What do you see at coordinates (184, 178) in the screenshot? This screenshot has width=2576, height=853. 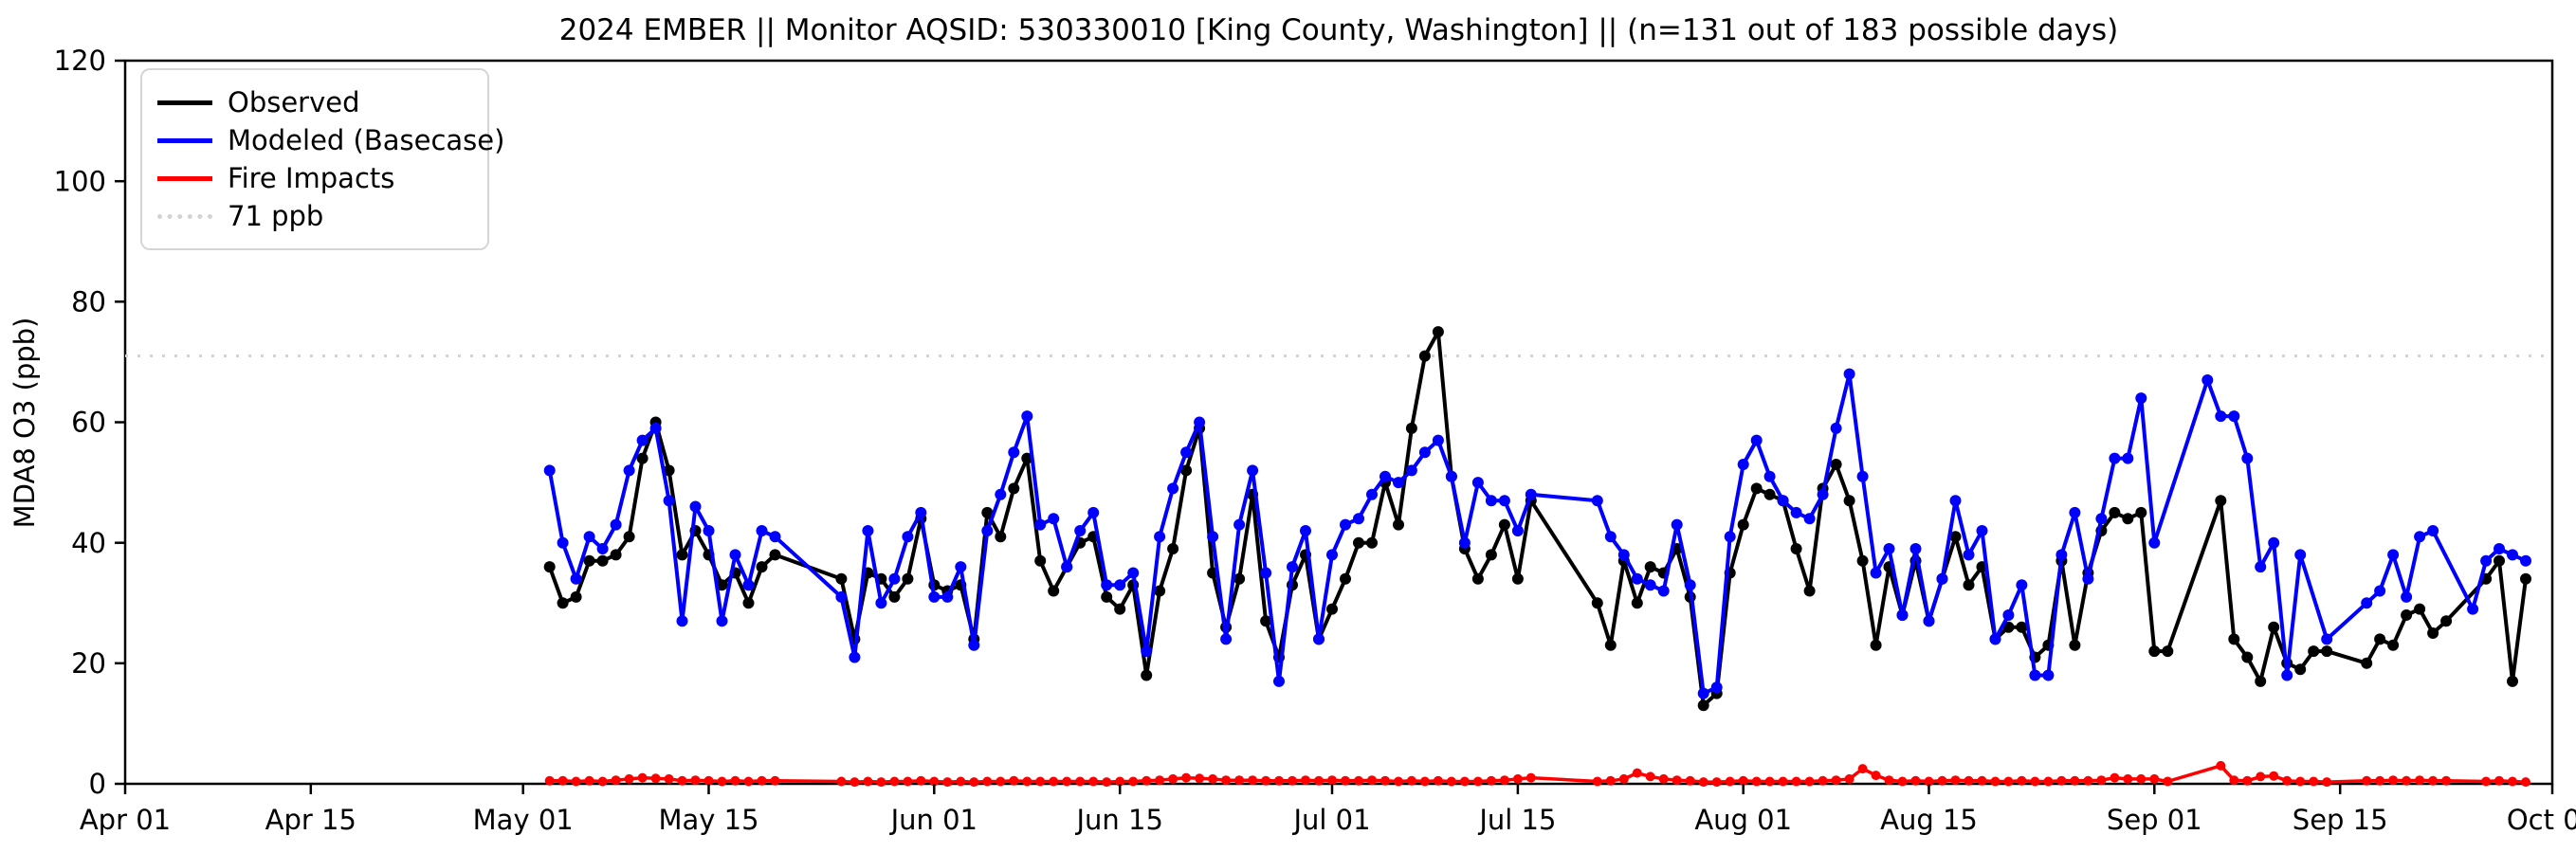 I see `fire-line-swatch` at bounding box center [184, 178].